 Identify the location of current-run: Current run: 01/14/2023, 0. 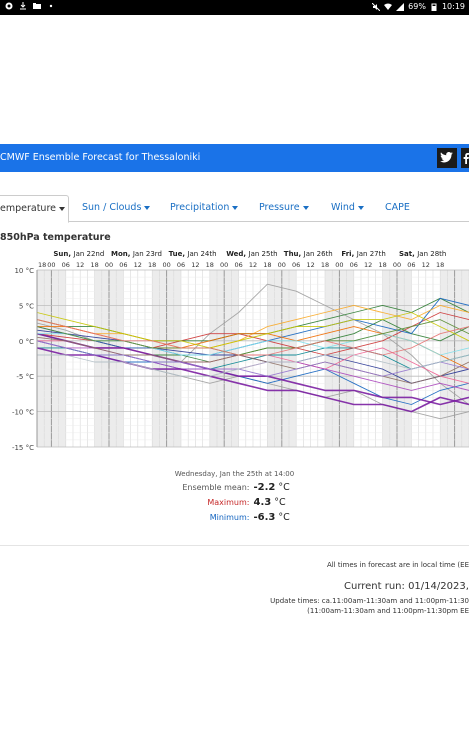
(406, 586).